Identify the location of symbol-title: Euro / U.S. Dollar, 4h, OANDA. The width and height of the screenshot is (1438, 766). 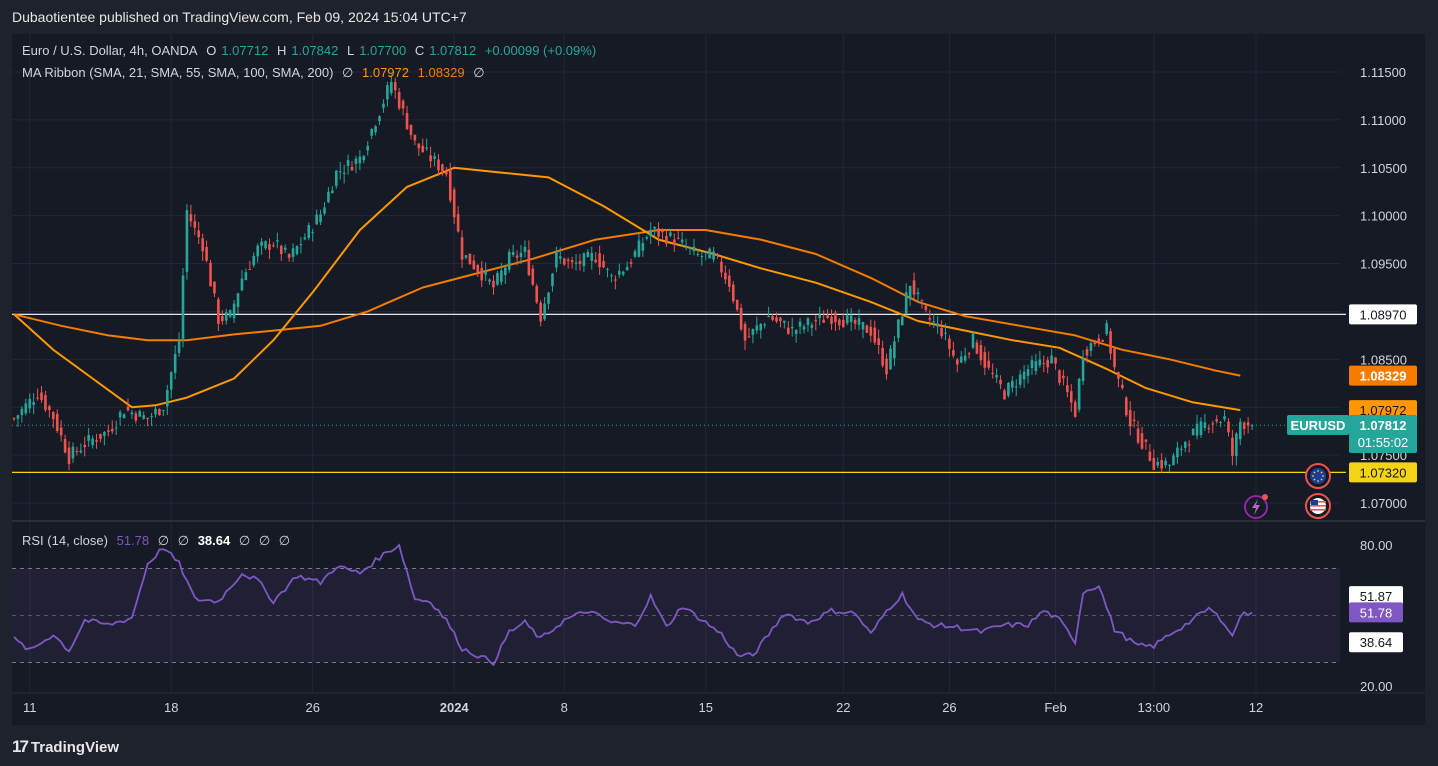
(110, 50).